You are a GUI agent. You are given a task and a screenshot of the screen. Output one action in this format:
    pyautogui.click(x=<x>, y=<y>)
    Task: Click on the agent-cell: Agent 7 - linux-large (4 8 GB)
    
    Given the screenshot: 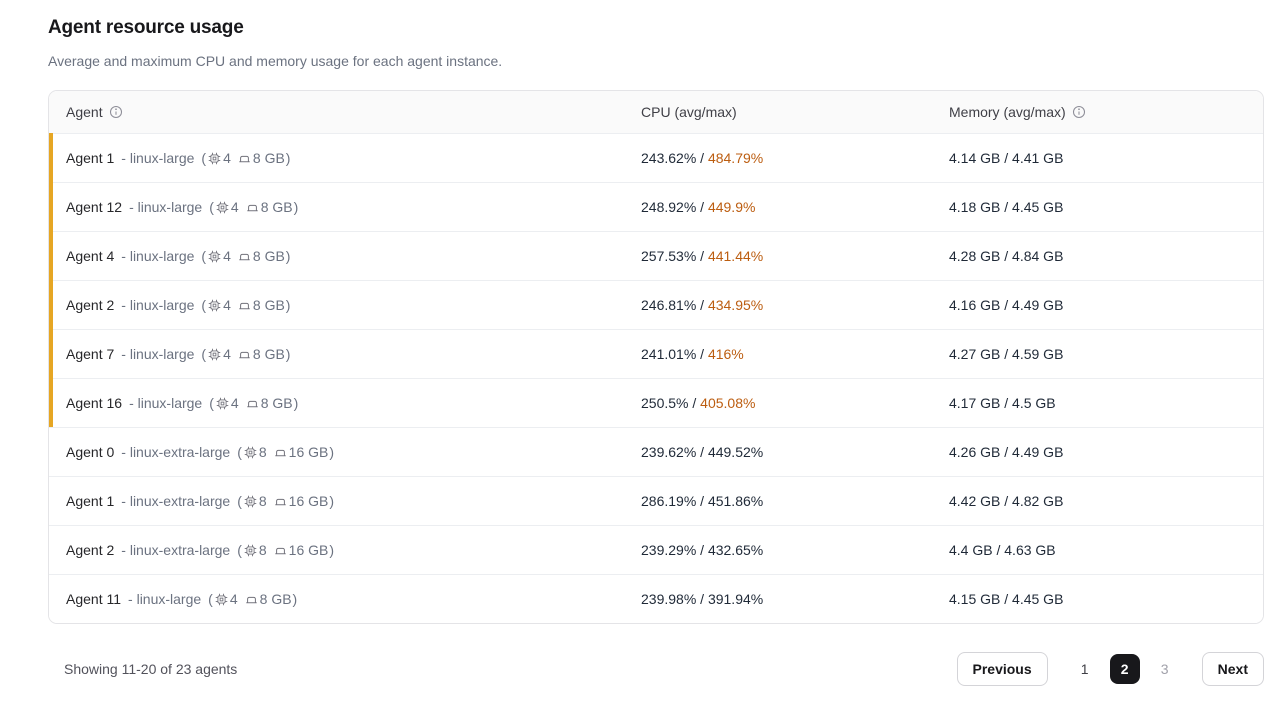 What is the action you would take?
    pyautogui.click(x=345, y=354)
    